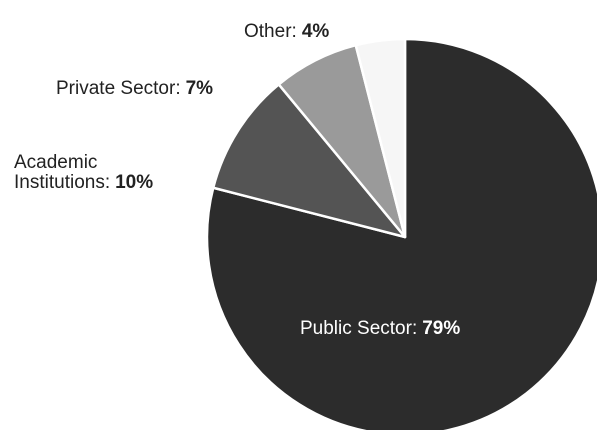  I want to click on pie-label-public-sector: Public Sector: 79%, so click(380, 328).